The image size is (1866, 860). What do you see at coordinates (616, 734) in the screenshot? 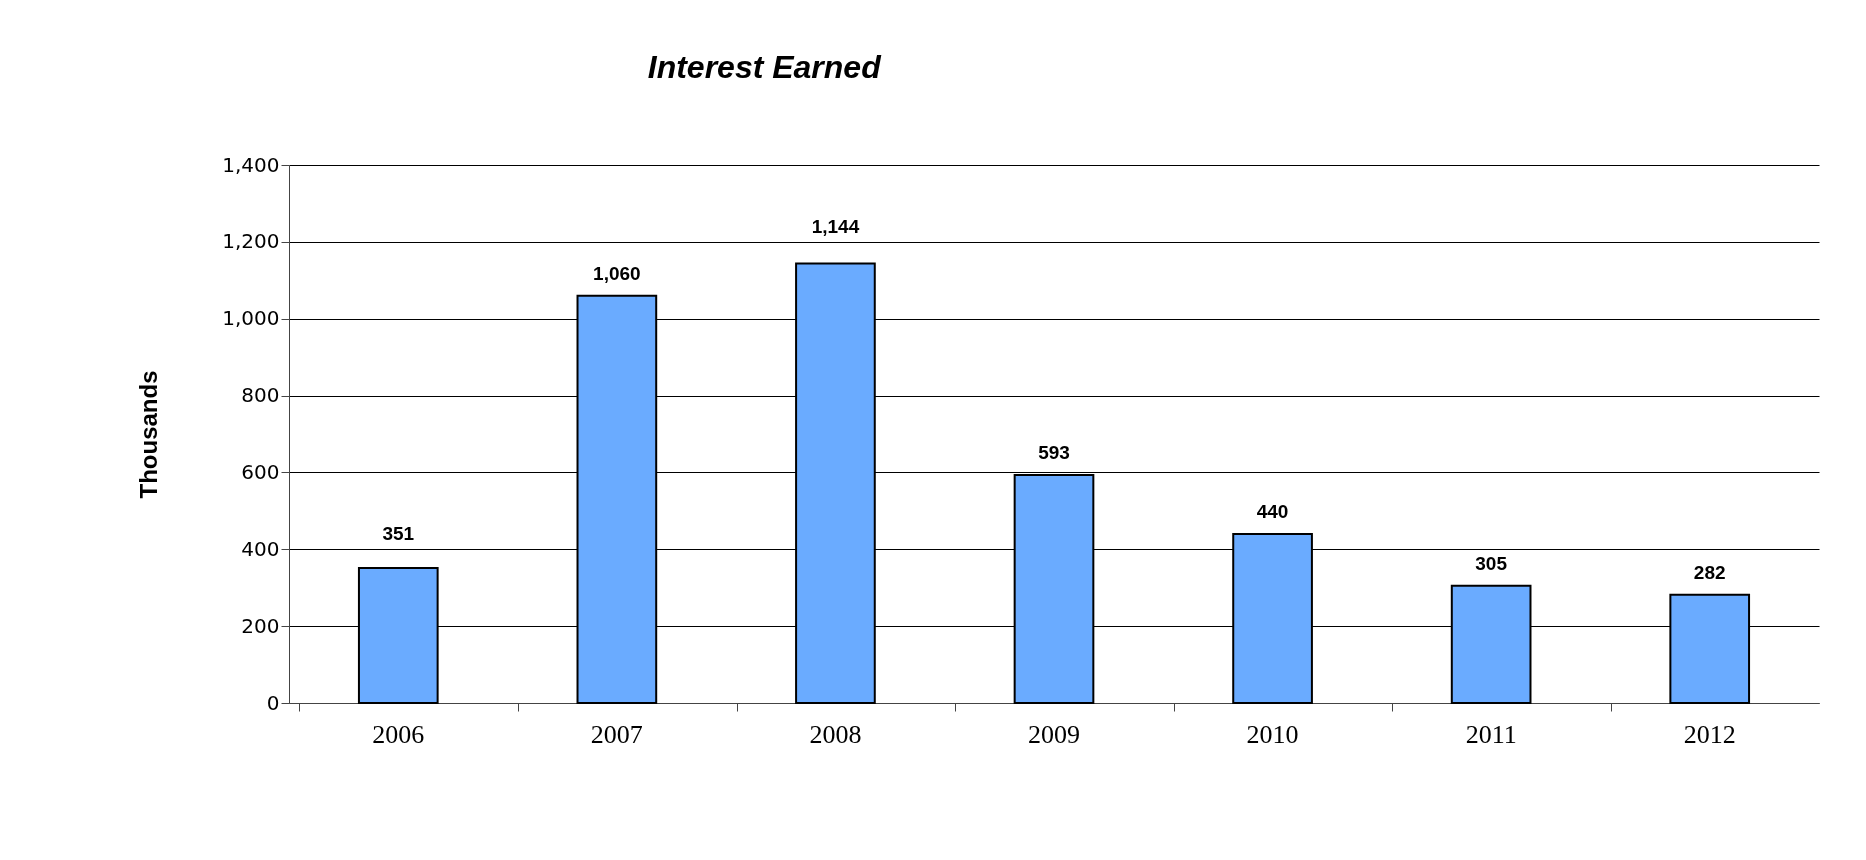
I see `x-tick-label: 2007` at bounding box center [616, 734].